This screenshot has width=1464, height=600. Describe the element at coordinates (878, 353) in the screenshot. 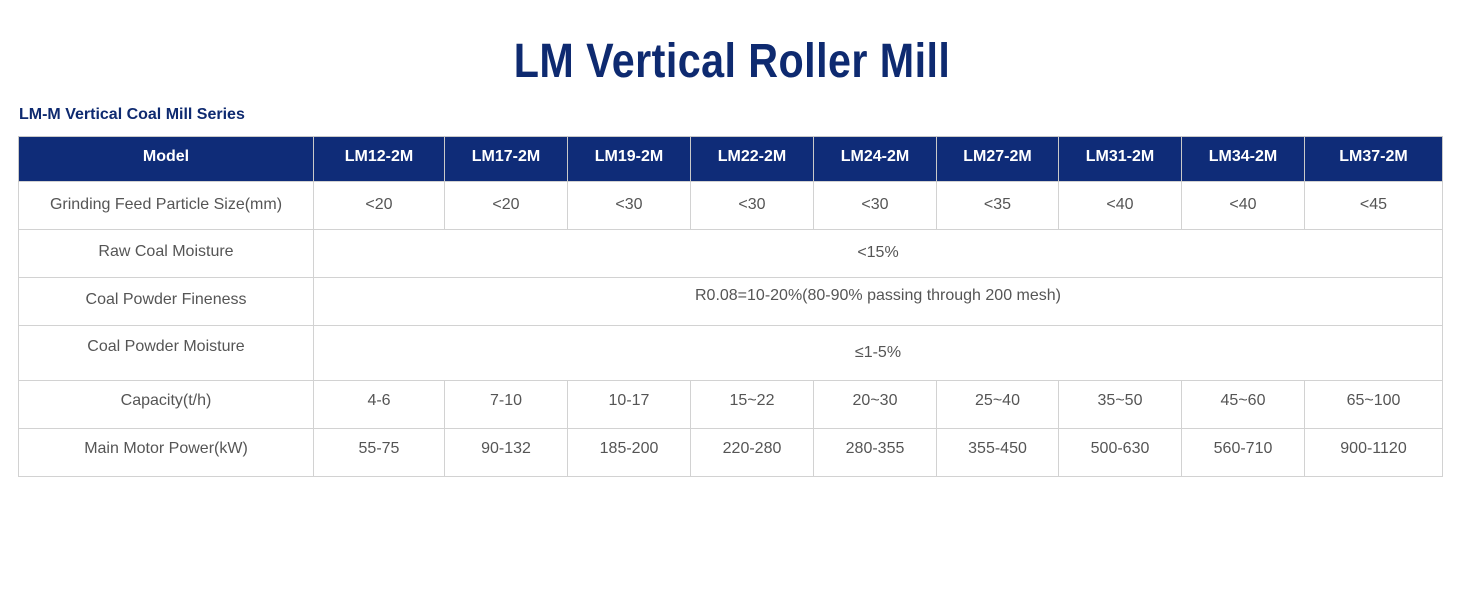

I see `table-cell-span: ≤1-5%` at that location.